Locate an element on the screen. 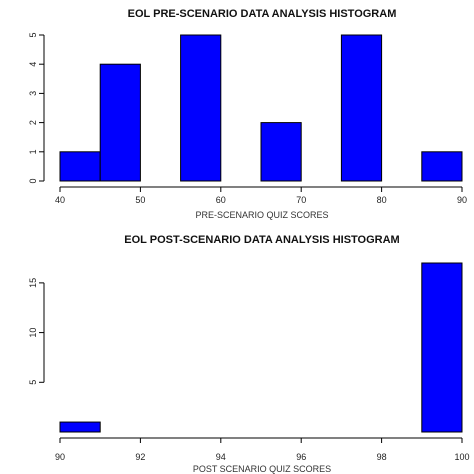 Image resolution: width=474 pixels, height=474 pixels. x-tick-label: 92 is located at coordinates (140, 457).